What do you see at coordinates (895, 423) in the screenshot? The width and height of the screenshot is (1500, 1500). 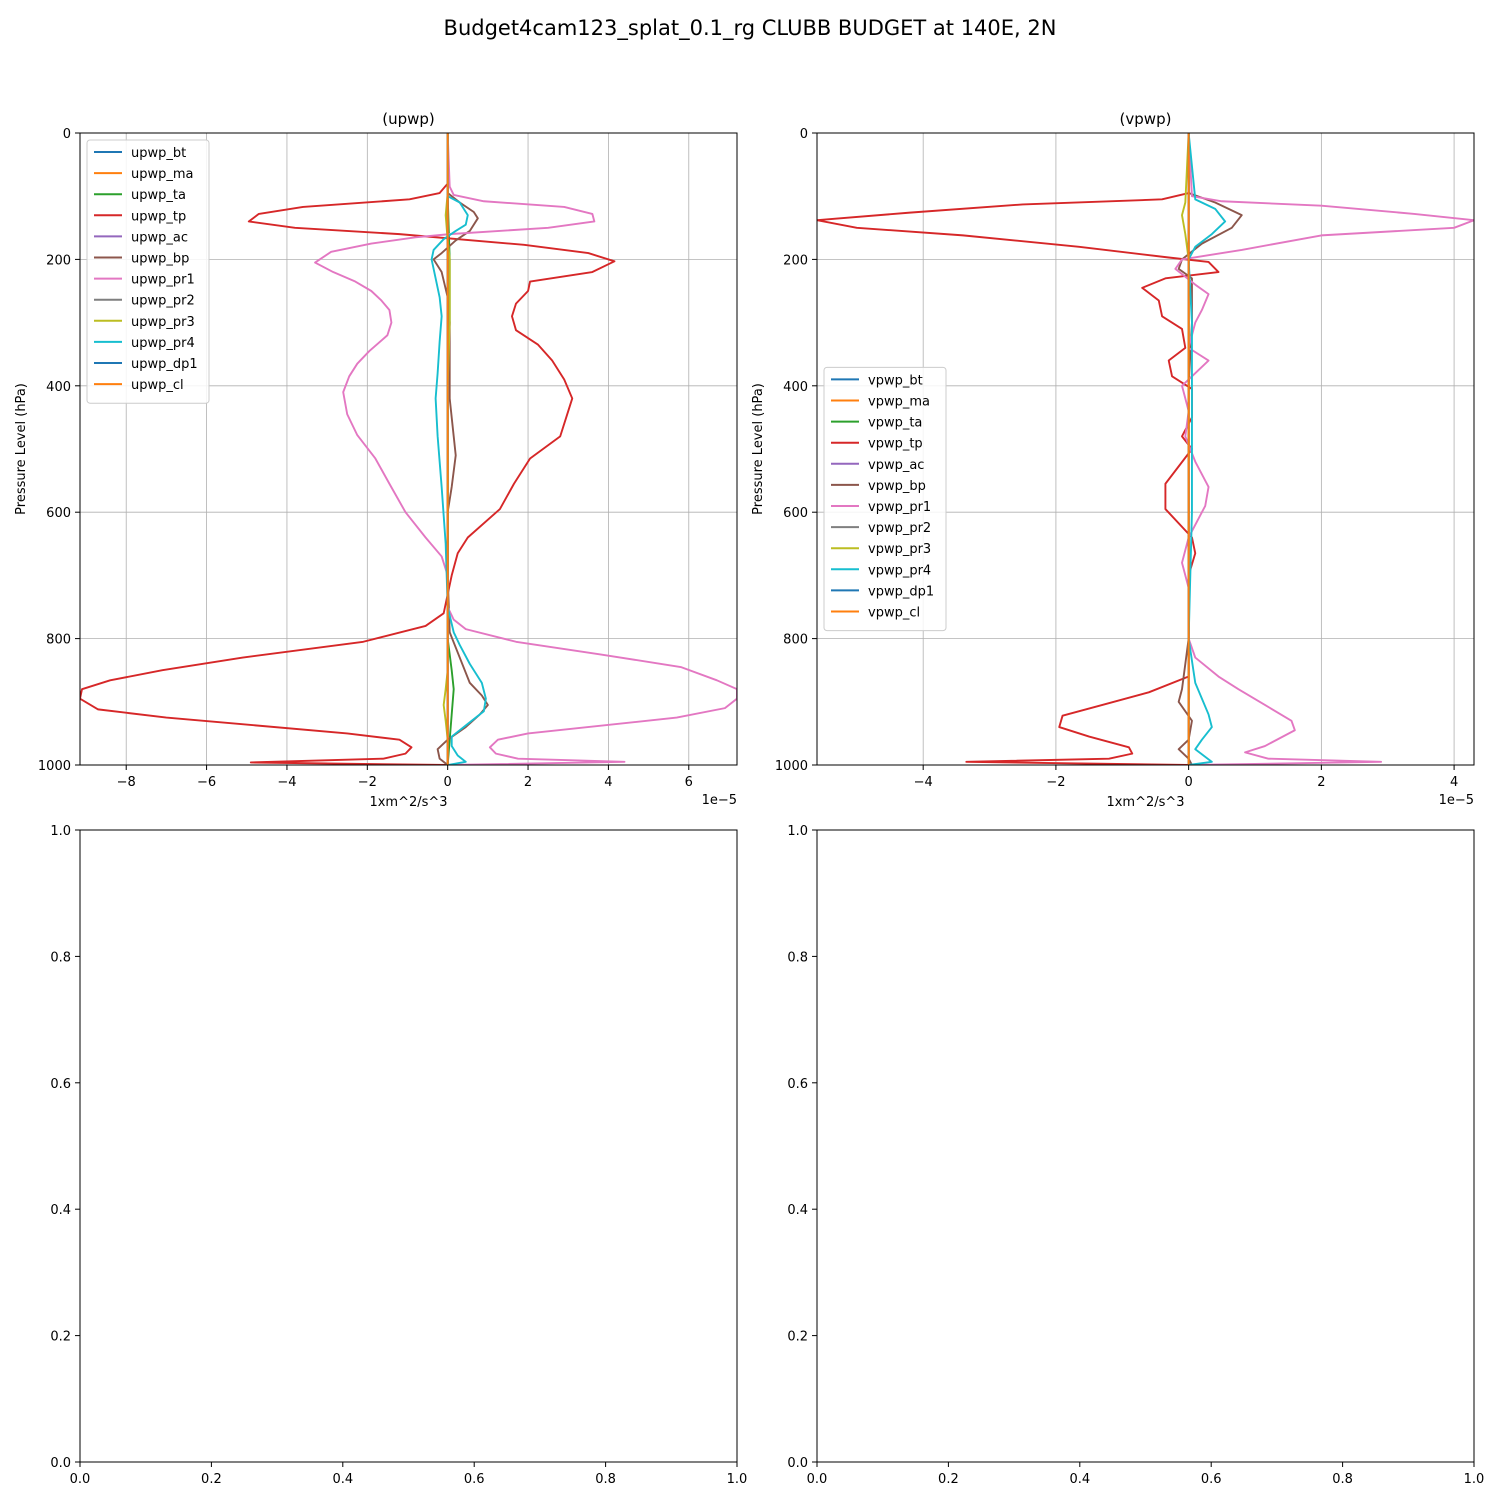 I see `legend-label: vpwp_ta` at bounding box center [895, 423].